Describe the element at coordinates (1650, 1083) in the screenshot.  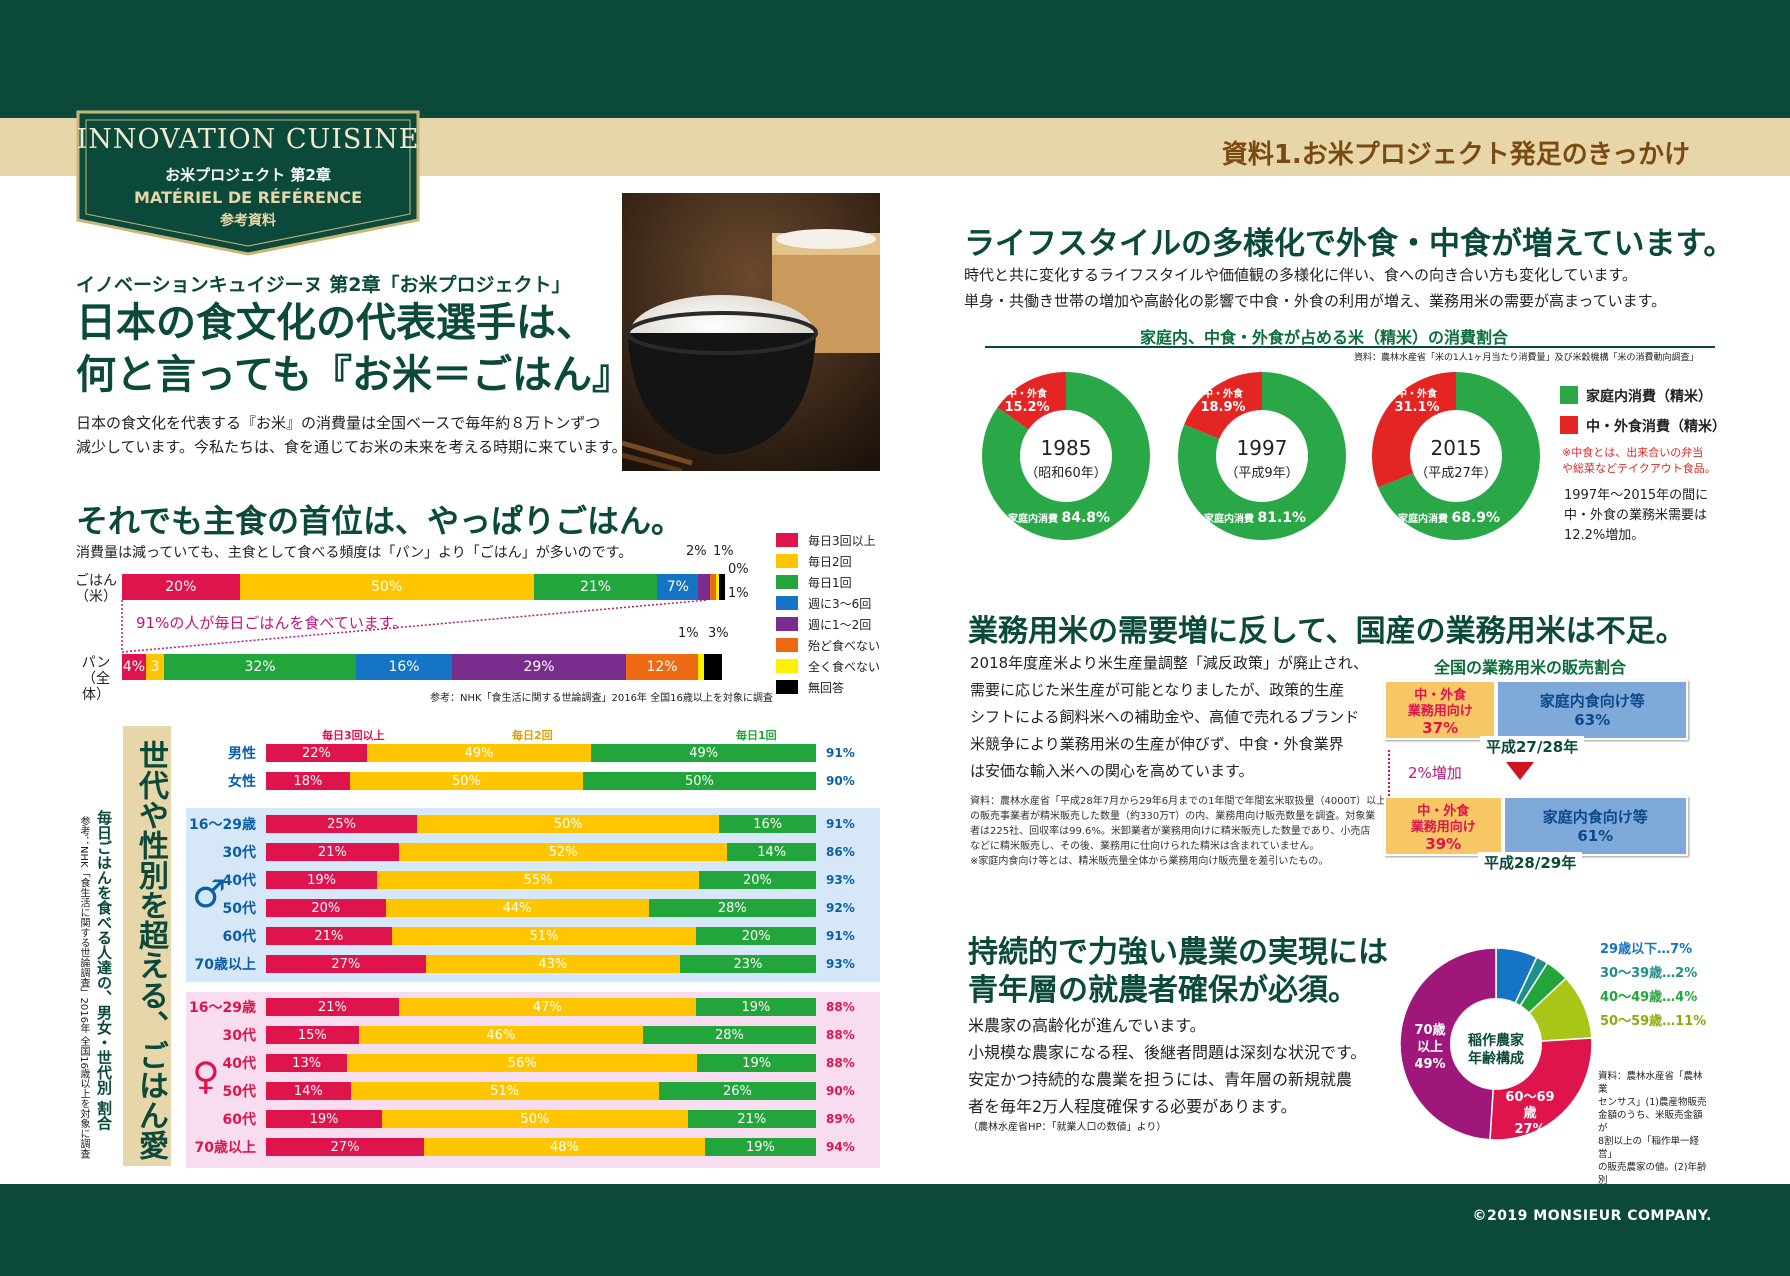
I see `farm-pie-source-line: 資料：農林水産省「農林業` at that location.